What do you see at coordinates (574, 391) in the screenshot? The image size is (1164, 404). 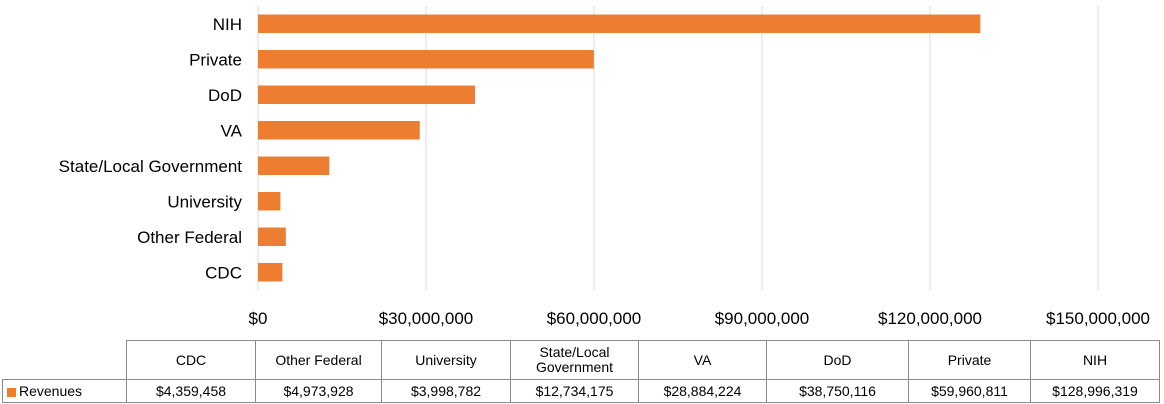 I see `data-table-value-state-local-government: $12,734,175` at bounding box center [574, 391].